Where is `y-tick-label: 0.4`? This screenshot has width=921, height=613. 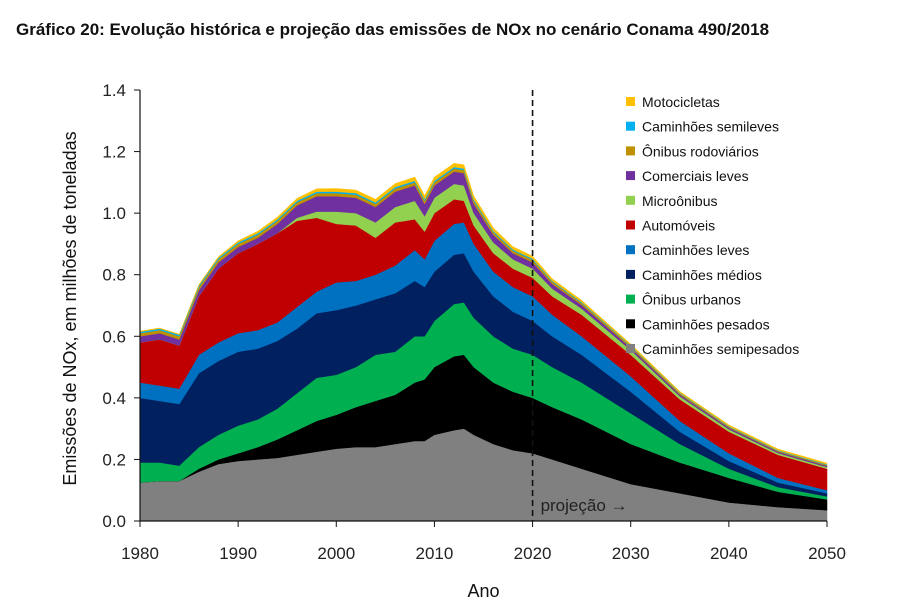
y-tick-label: 0.4 is located at coordinates (114, 398).